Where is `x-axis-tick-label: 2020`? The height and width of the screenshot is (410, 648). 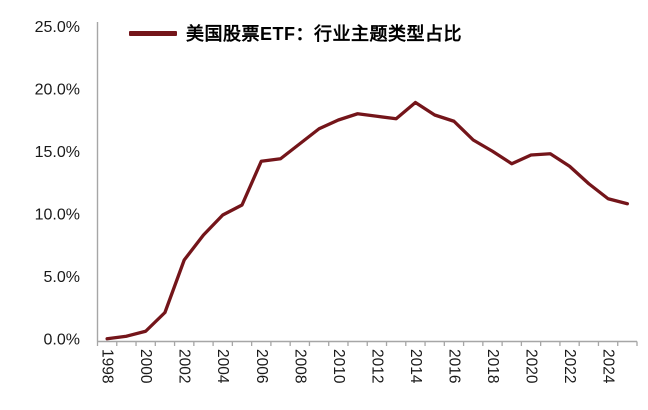 x-axis-tick-label: 2020 is located at coordinates (531, 366).